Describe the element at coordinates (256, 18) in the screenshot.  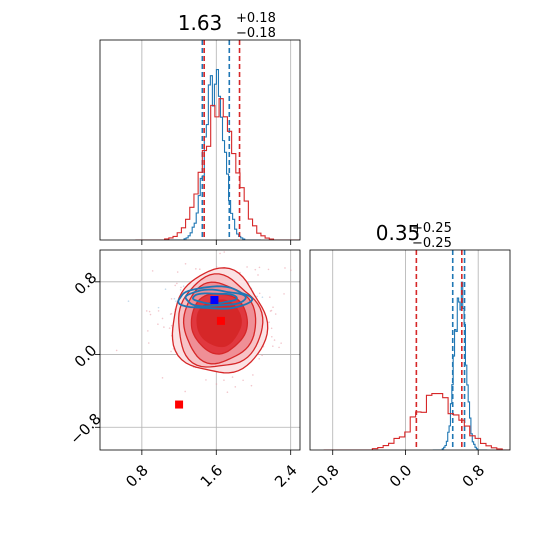
I see `hist-x-title-plus: +0.18` at that location.